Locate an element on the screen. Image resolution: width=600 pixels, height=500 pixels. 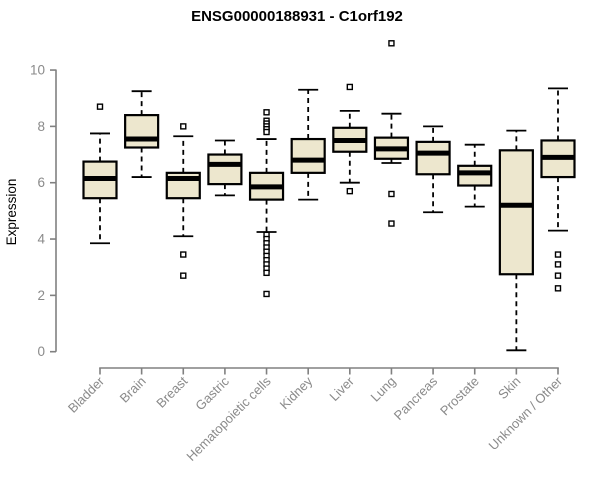
boxplot-kidney is located at coordinates (308, 144).